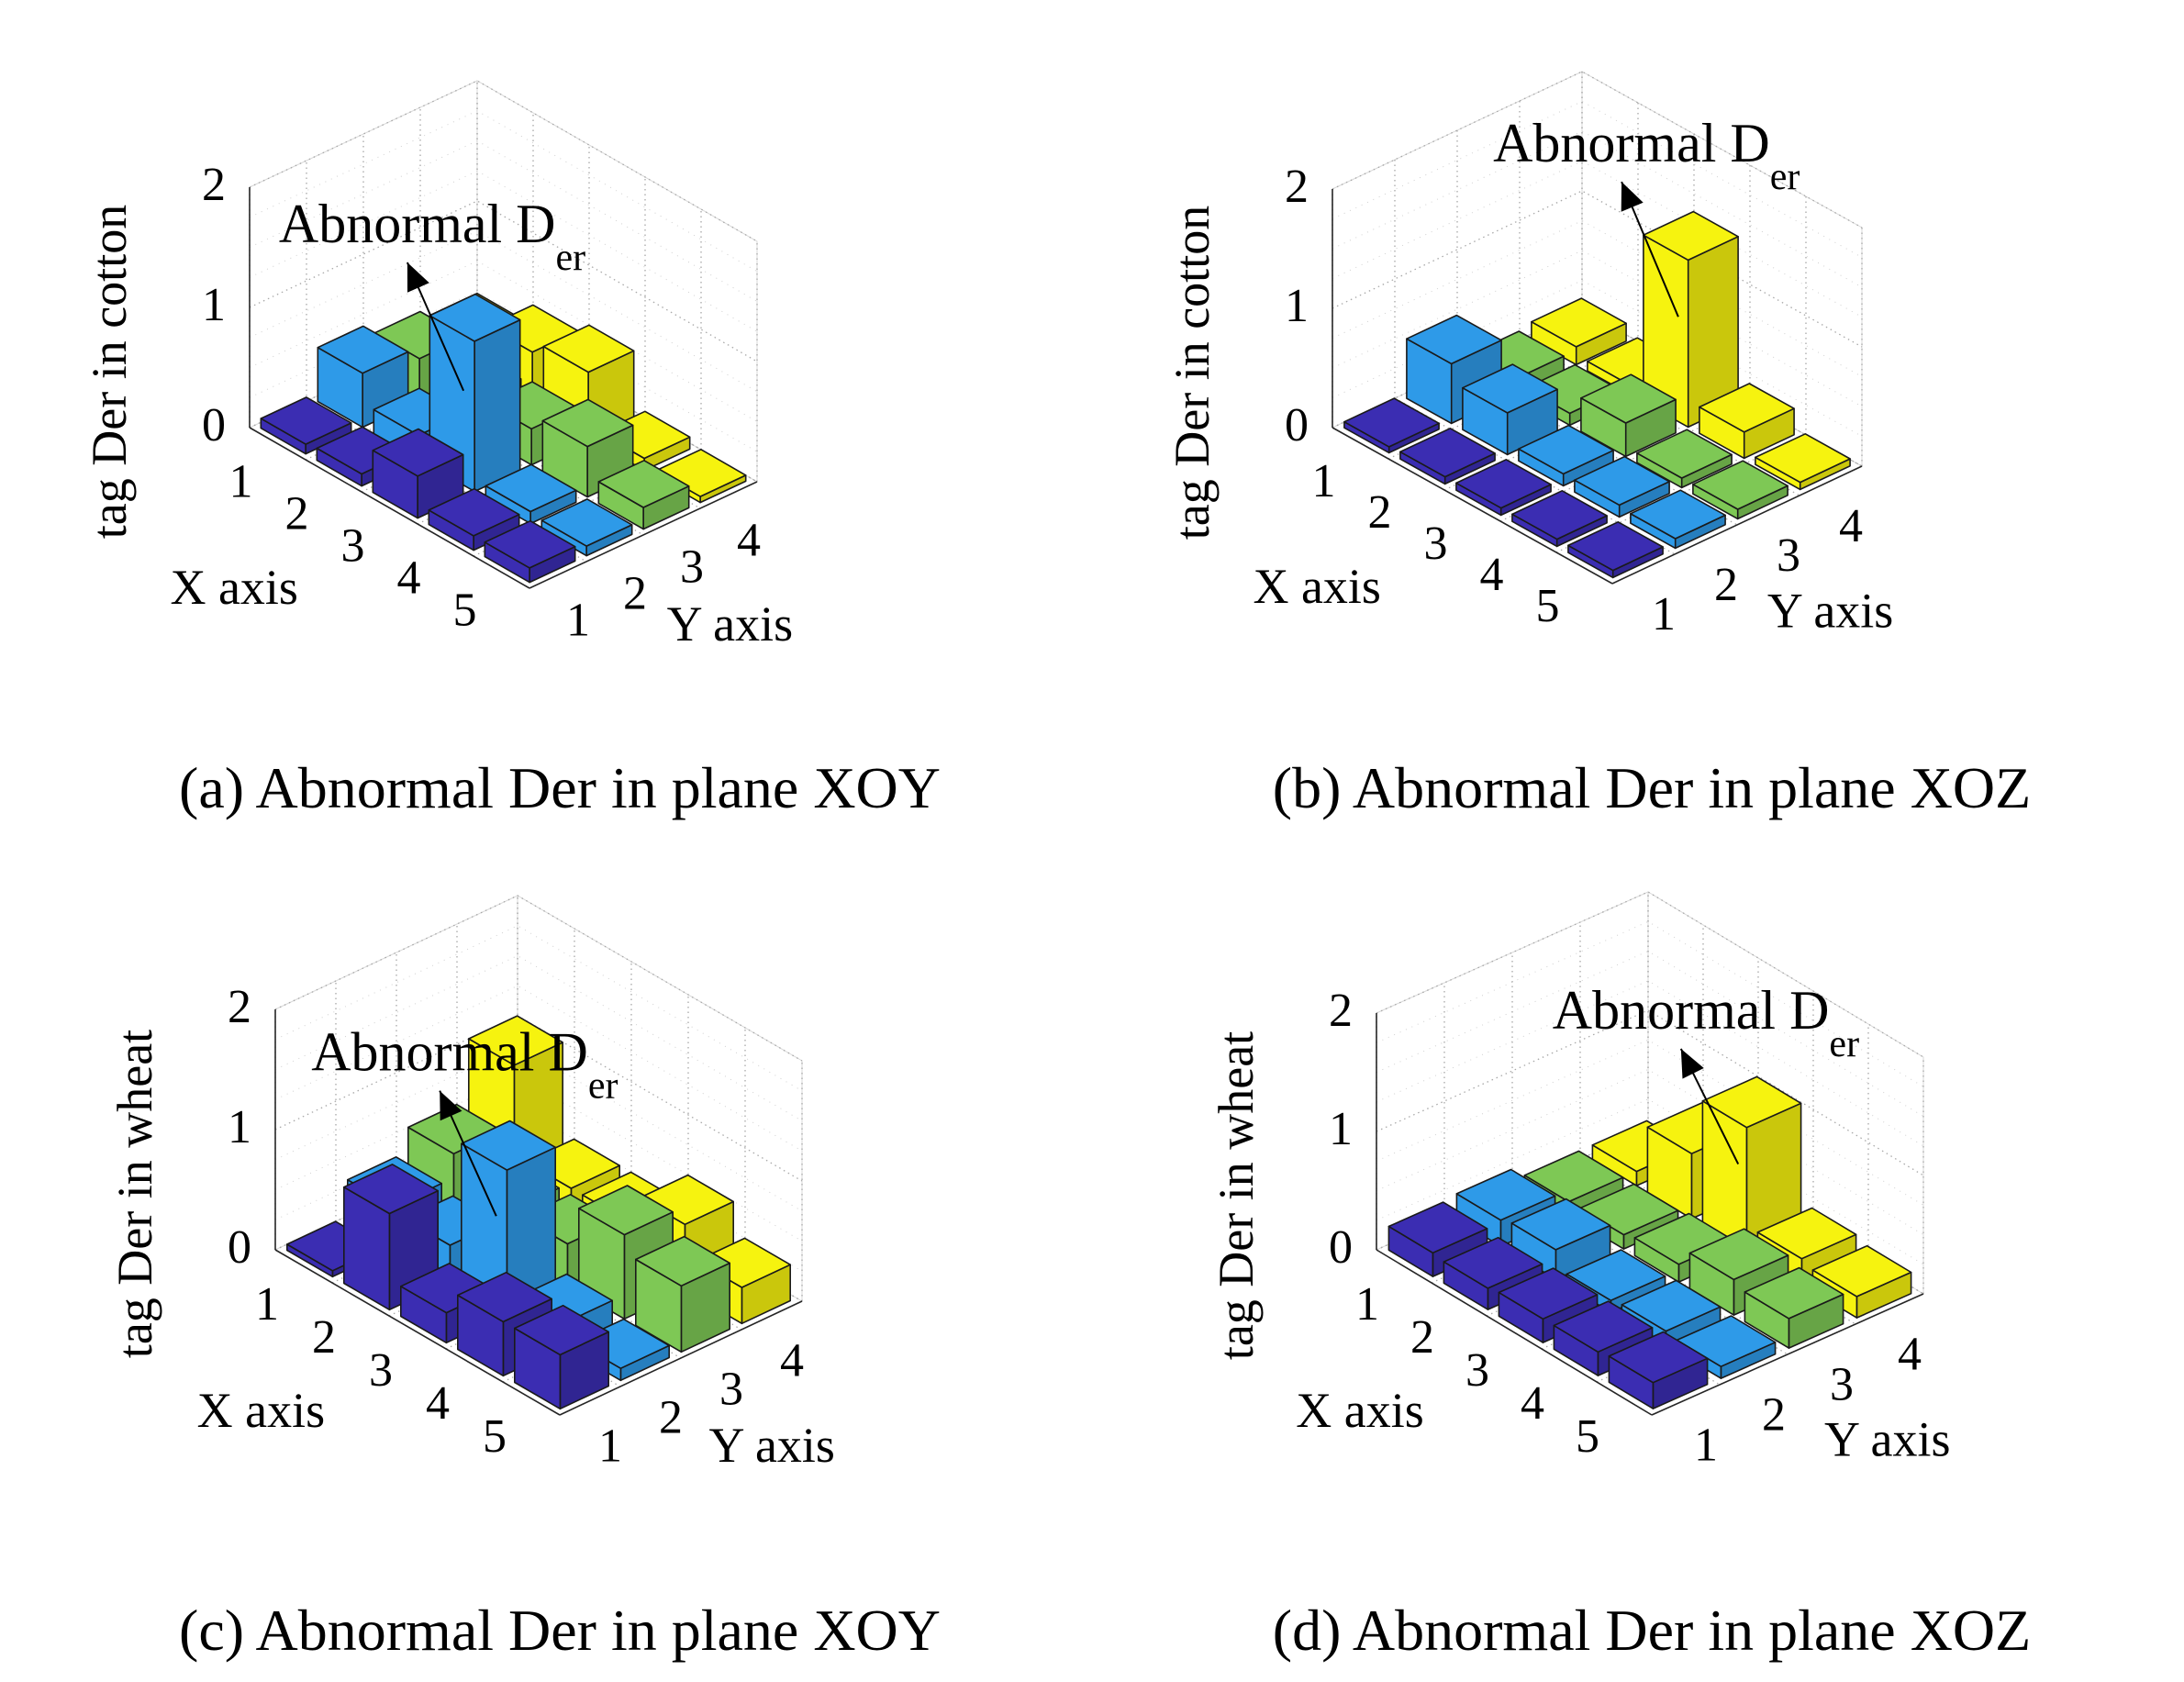 Image resolution: width=2184 pixels, height=1682 pixels. Describe the element at coordinates (671, 1418) in the screenshot. I see `y-tick-label: 2` at that location.